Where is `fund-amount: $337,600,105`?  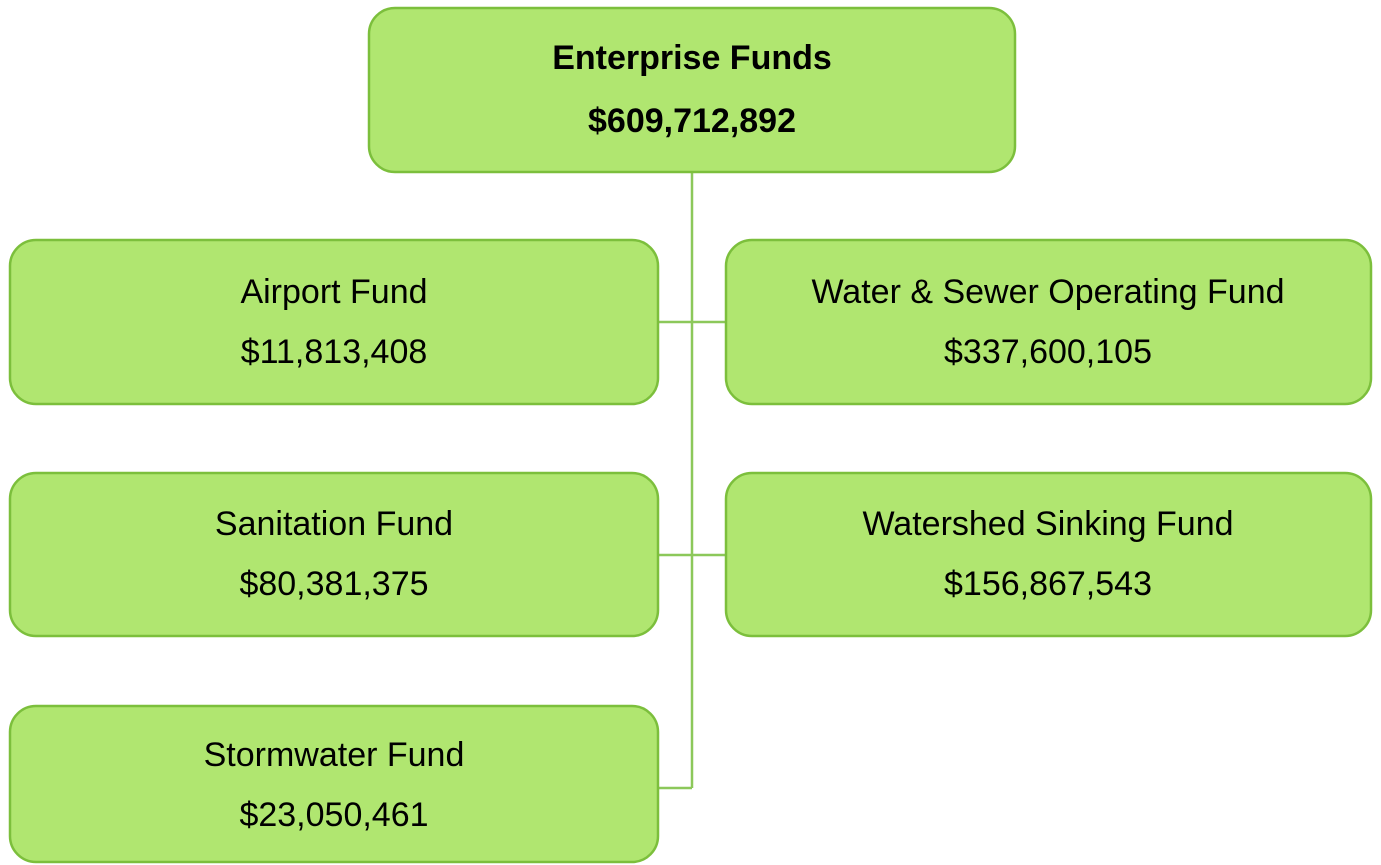
fund-amount: $337,600,105 is located at coordinates (1048, 352).